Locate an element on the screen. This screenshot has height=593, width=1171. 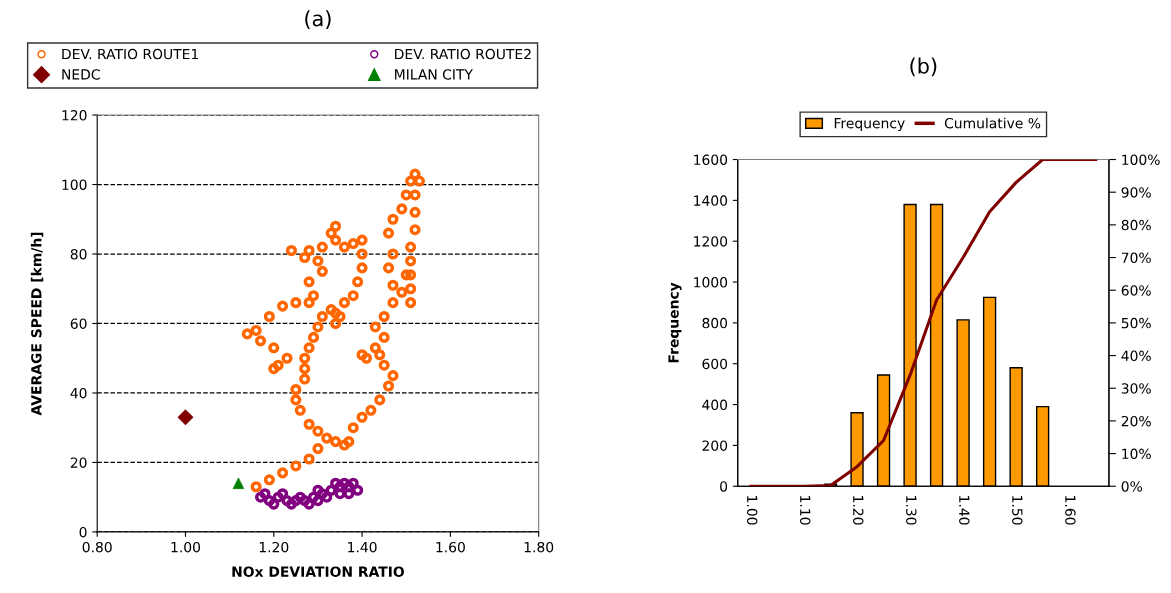
x-tick-label: 0.80 is located at coordinates (97, 547).